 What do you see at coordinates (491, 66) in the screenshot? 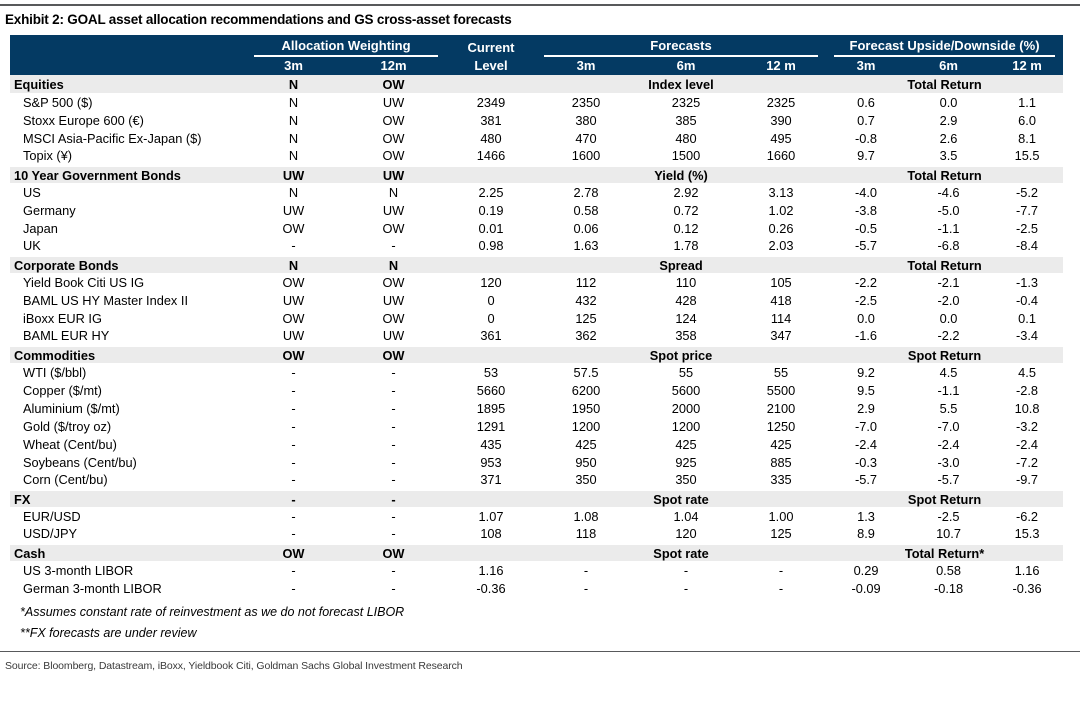
I see `header-current-level: Level` at bounding box center [491, 66].